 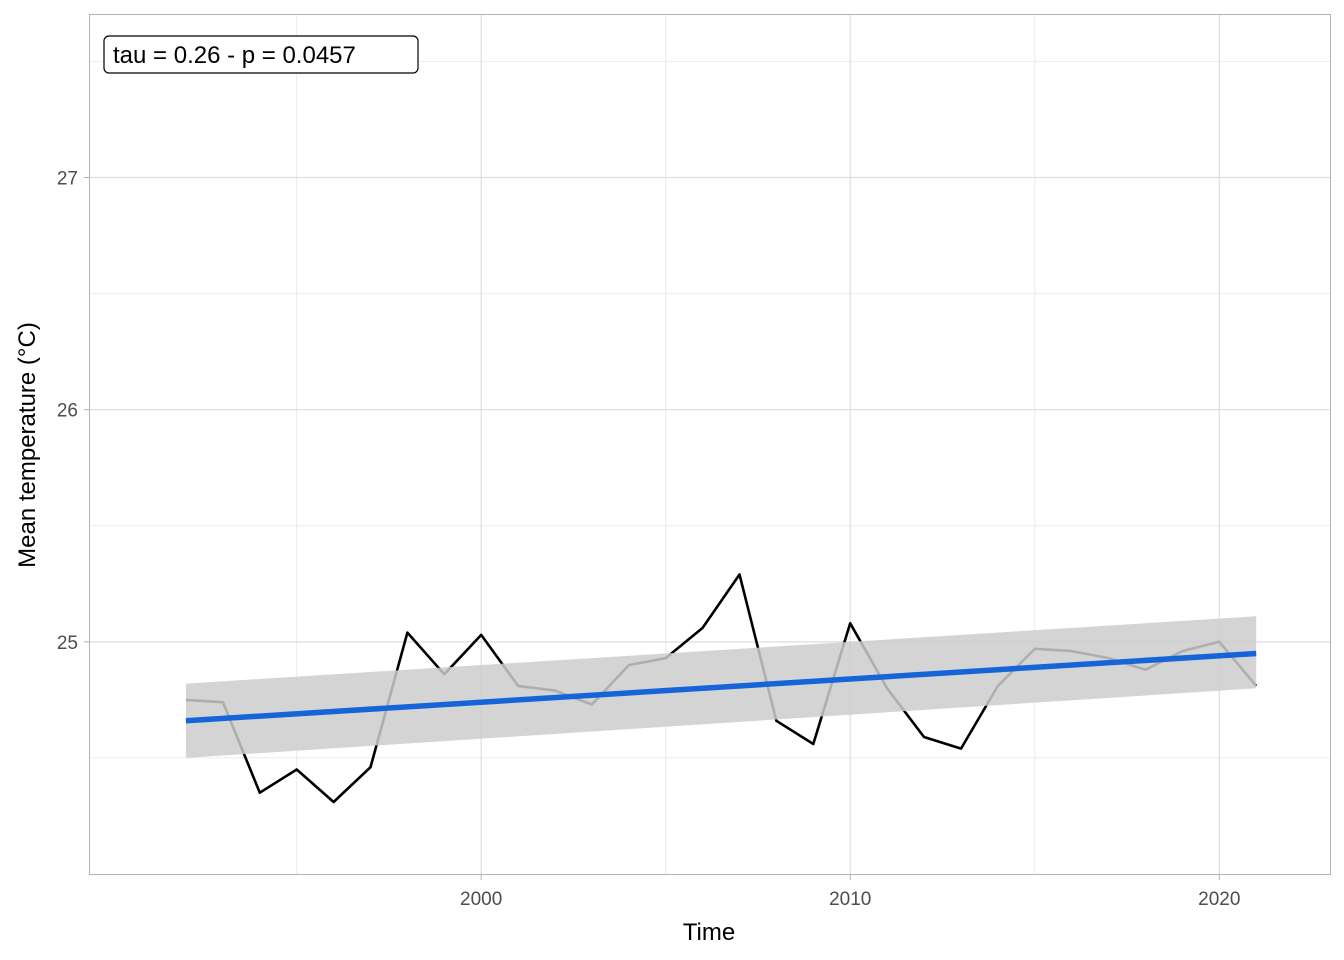 I want to click on y-tick-label: 26, so click(x=67, y=411).